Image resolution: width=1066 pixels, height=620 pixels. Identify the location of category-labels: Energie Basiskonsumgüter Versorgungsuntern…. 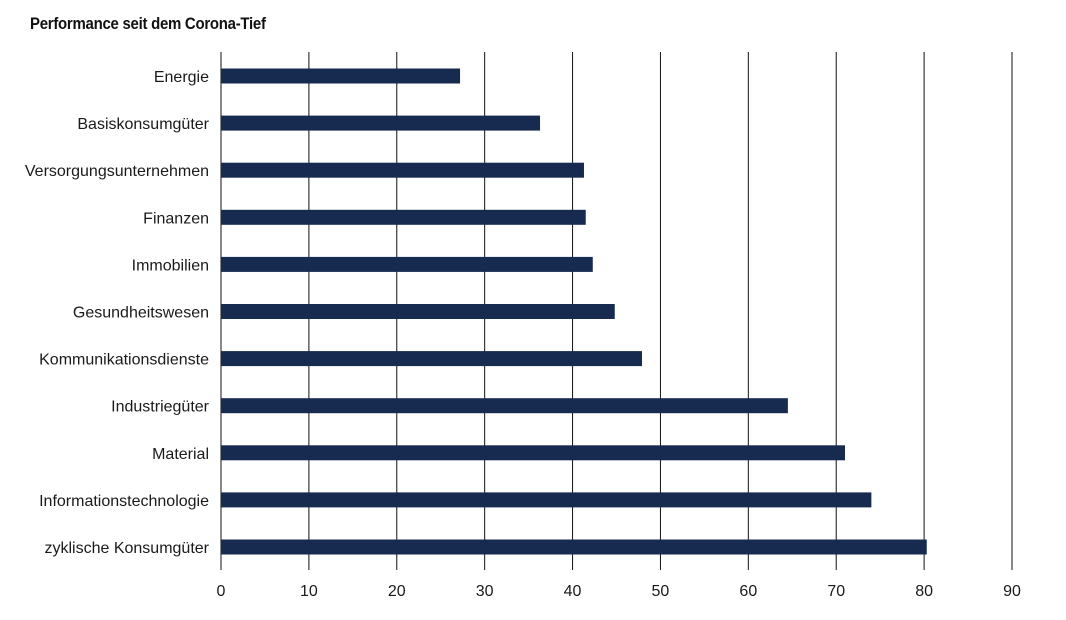
(117, 313).